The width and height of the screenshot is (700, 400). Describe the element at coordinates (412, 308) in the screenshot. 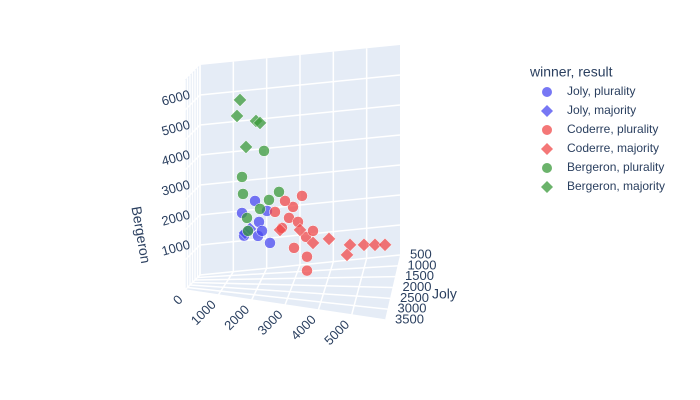

I see `y-tick-label: 3000` at that location.